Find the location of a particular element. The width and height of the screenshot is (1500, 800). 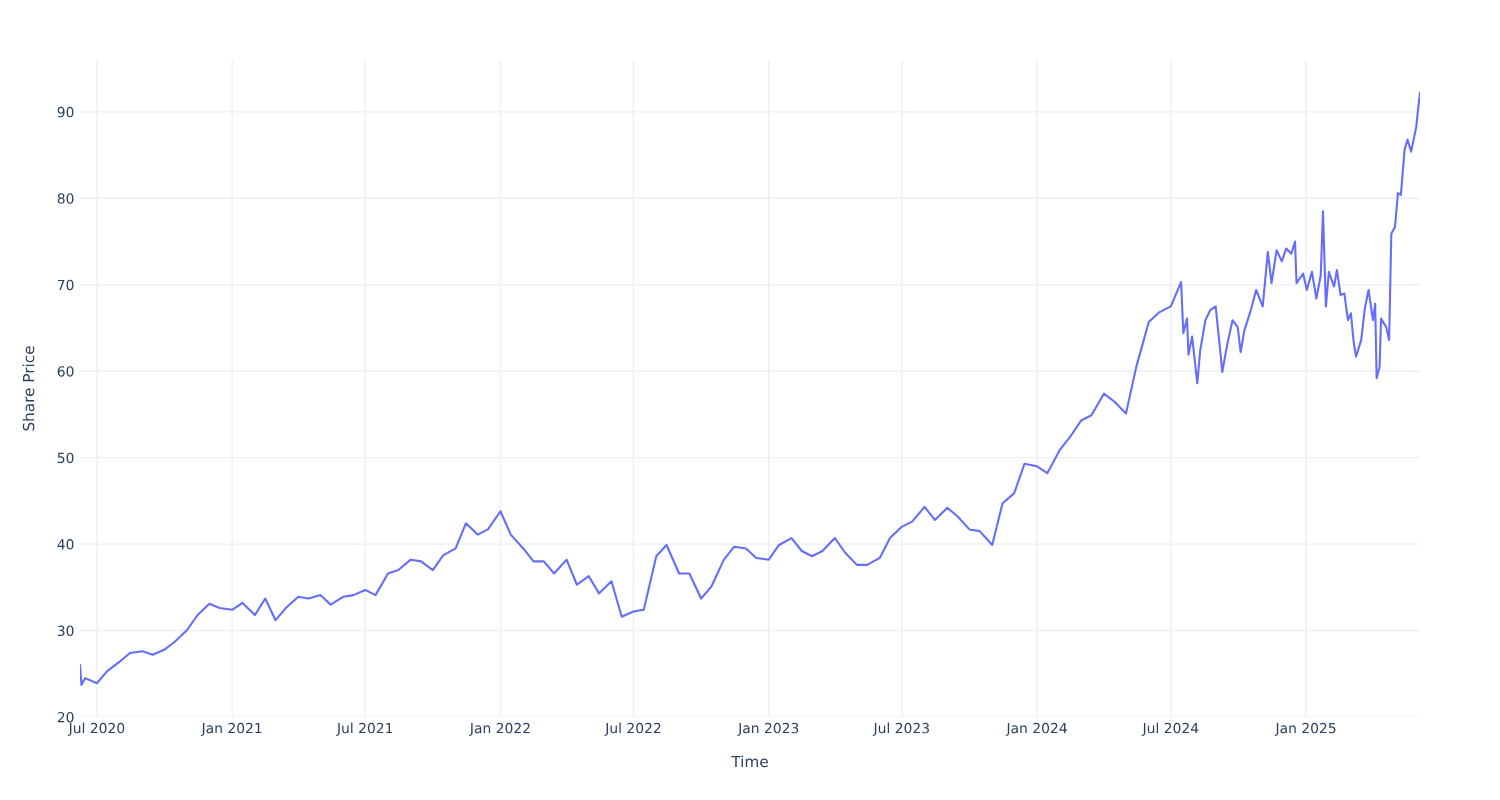

x-tick-label: Jul 2023 is located at coordinates (900, 729).